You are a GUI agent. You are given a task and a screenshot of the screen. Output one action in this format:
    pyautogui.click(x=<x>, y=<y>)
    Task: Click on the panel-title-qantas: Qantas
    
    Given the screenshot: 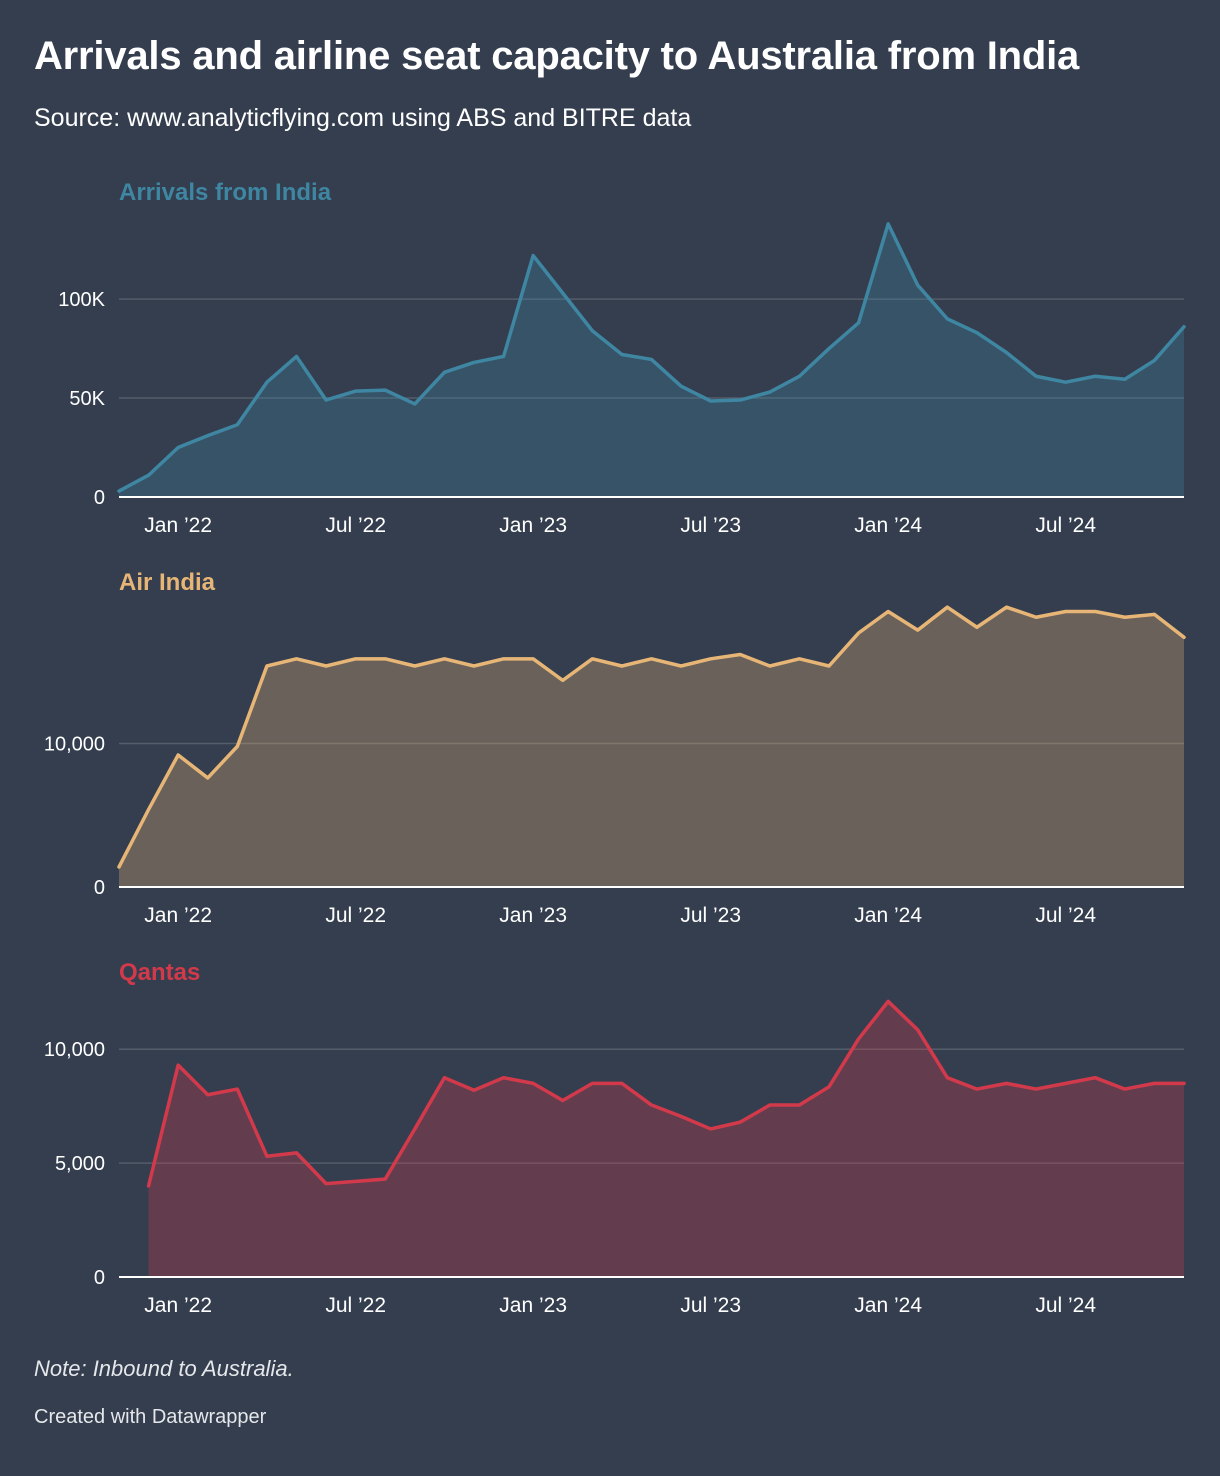 What is the action you would take?
    pyautogui.click(x=160, y=972)
    